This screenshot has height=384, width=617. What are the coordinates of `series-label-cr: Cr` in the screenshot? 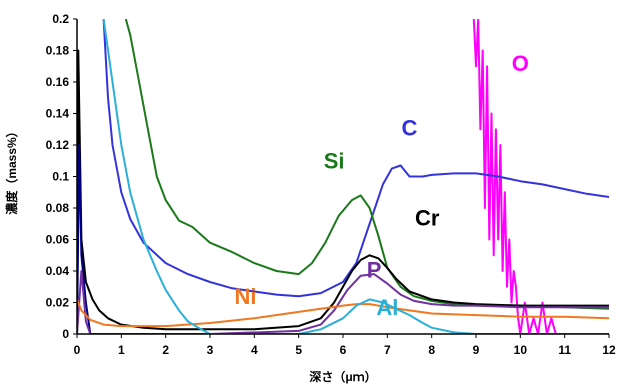 It's located at (427, 217).